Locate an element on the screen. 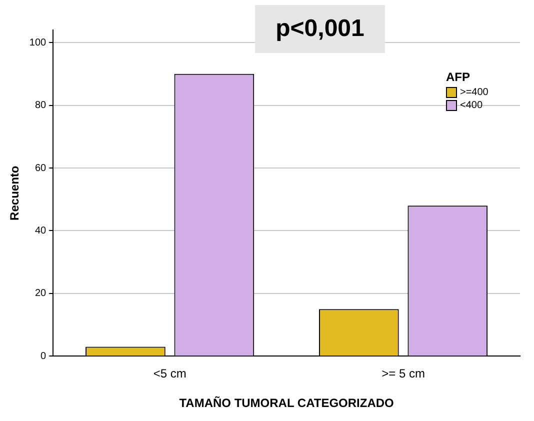  y-tick-label: 20 is located at coordinates (40, 294).